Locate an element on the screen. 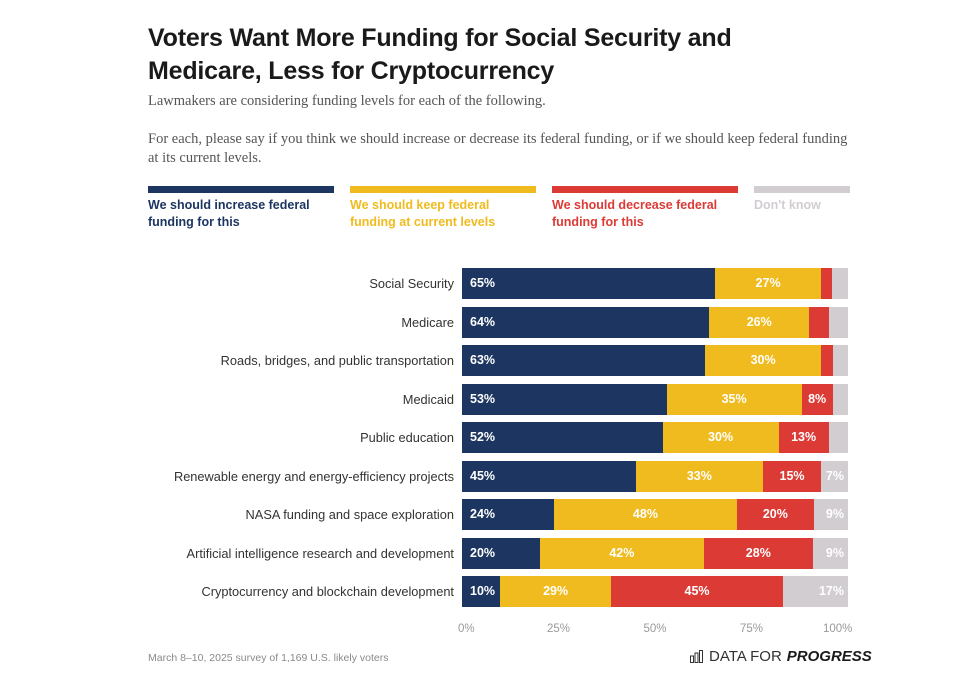 Image resolution: width=974 pixels, height=697 pixels. data-label-dont_know: 7% is located at coordinates (834, 475).